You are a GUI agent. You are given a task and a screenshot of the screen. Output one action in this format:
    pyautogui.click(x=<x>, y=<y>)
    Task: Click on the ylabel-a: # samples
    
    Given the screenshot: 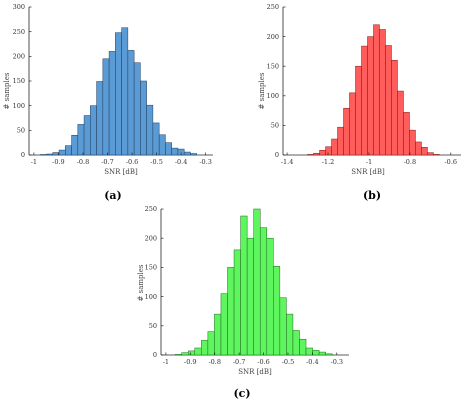 What is the action you would take?
    pyautogui.click(x=7, y=90)
    